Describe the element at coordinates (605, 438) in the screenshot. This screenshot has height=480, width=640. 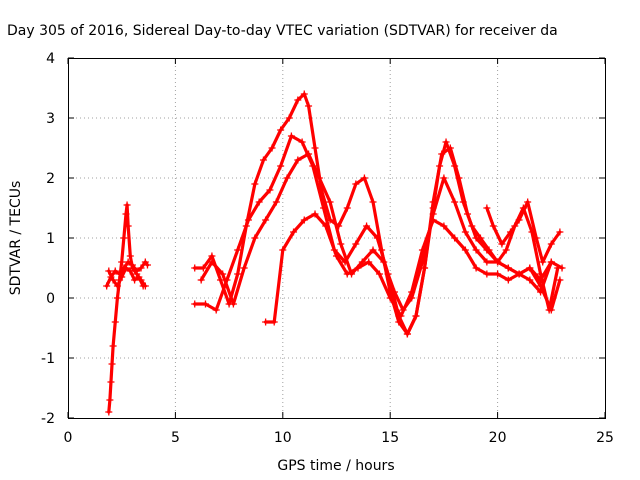
I see `x-tick-label: 25` at that location.